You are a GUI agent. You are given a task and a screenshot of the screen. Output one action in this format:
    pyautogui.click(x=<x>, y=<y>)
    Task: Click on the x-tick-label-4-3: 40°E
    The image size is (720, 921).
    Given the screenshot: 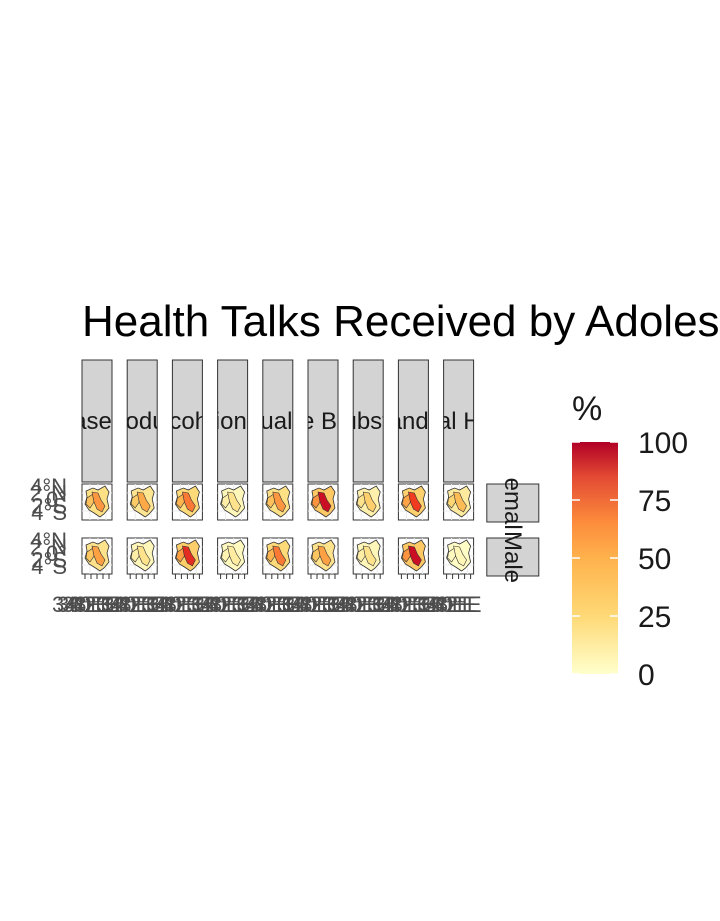 What is the action you would take?
    pyautogui.click(x=272, y=604)
    